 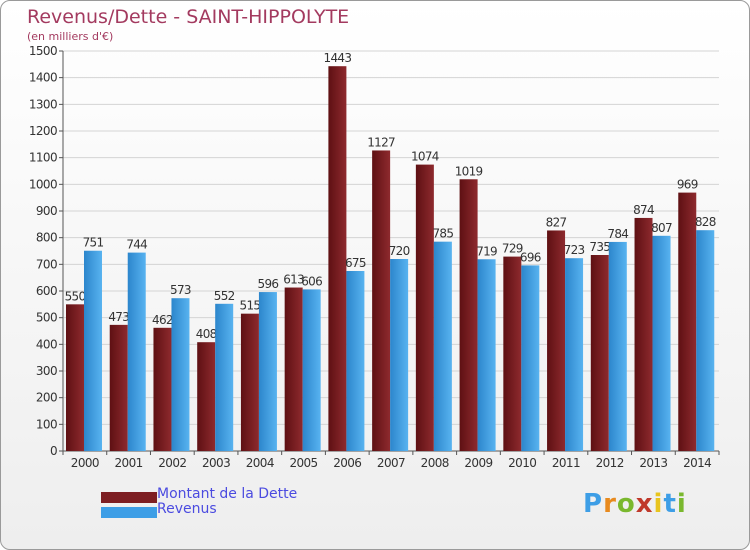 I want to click on bar-value-label: 969, so click(x=687, y=185).